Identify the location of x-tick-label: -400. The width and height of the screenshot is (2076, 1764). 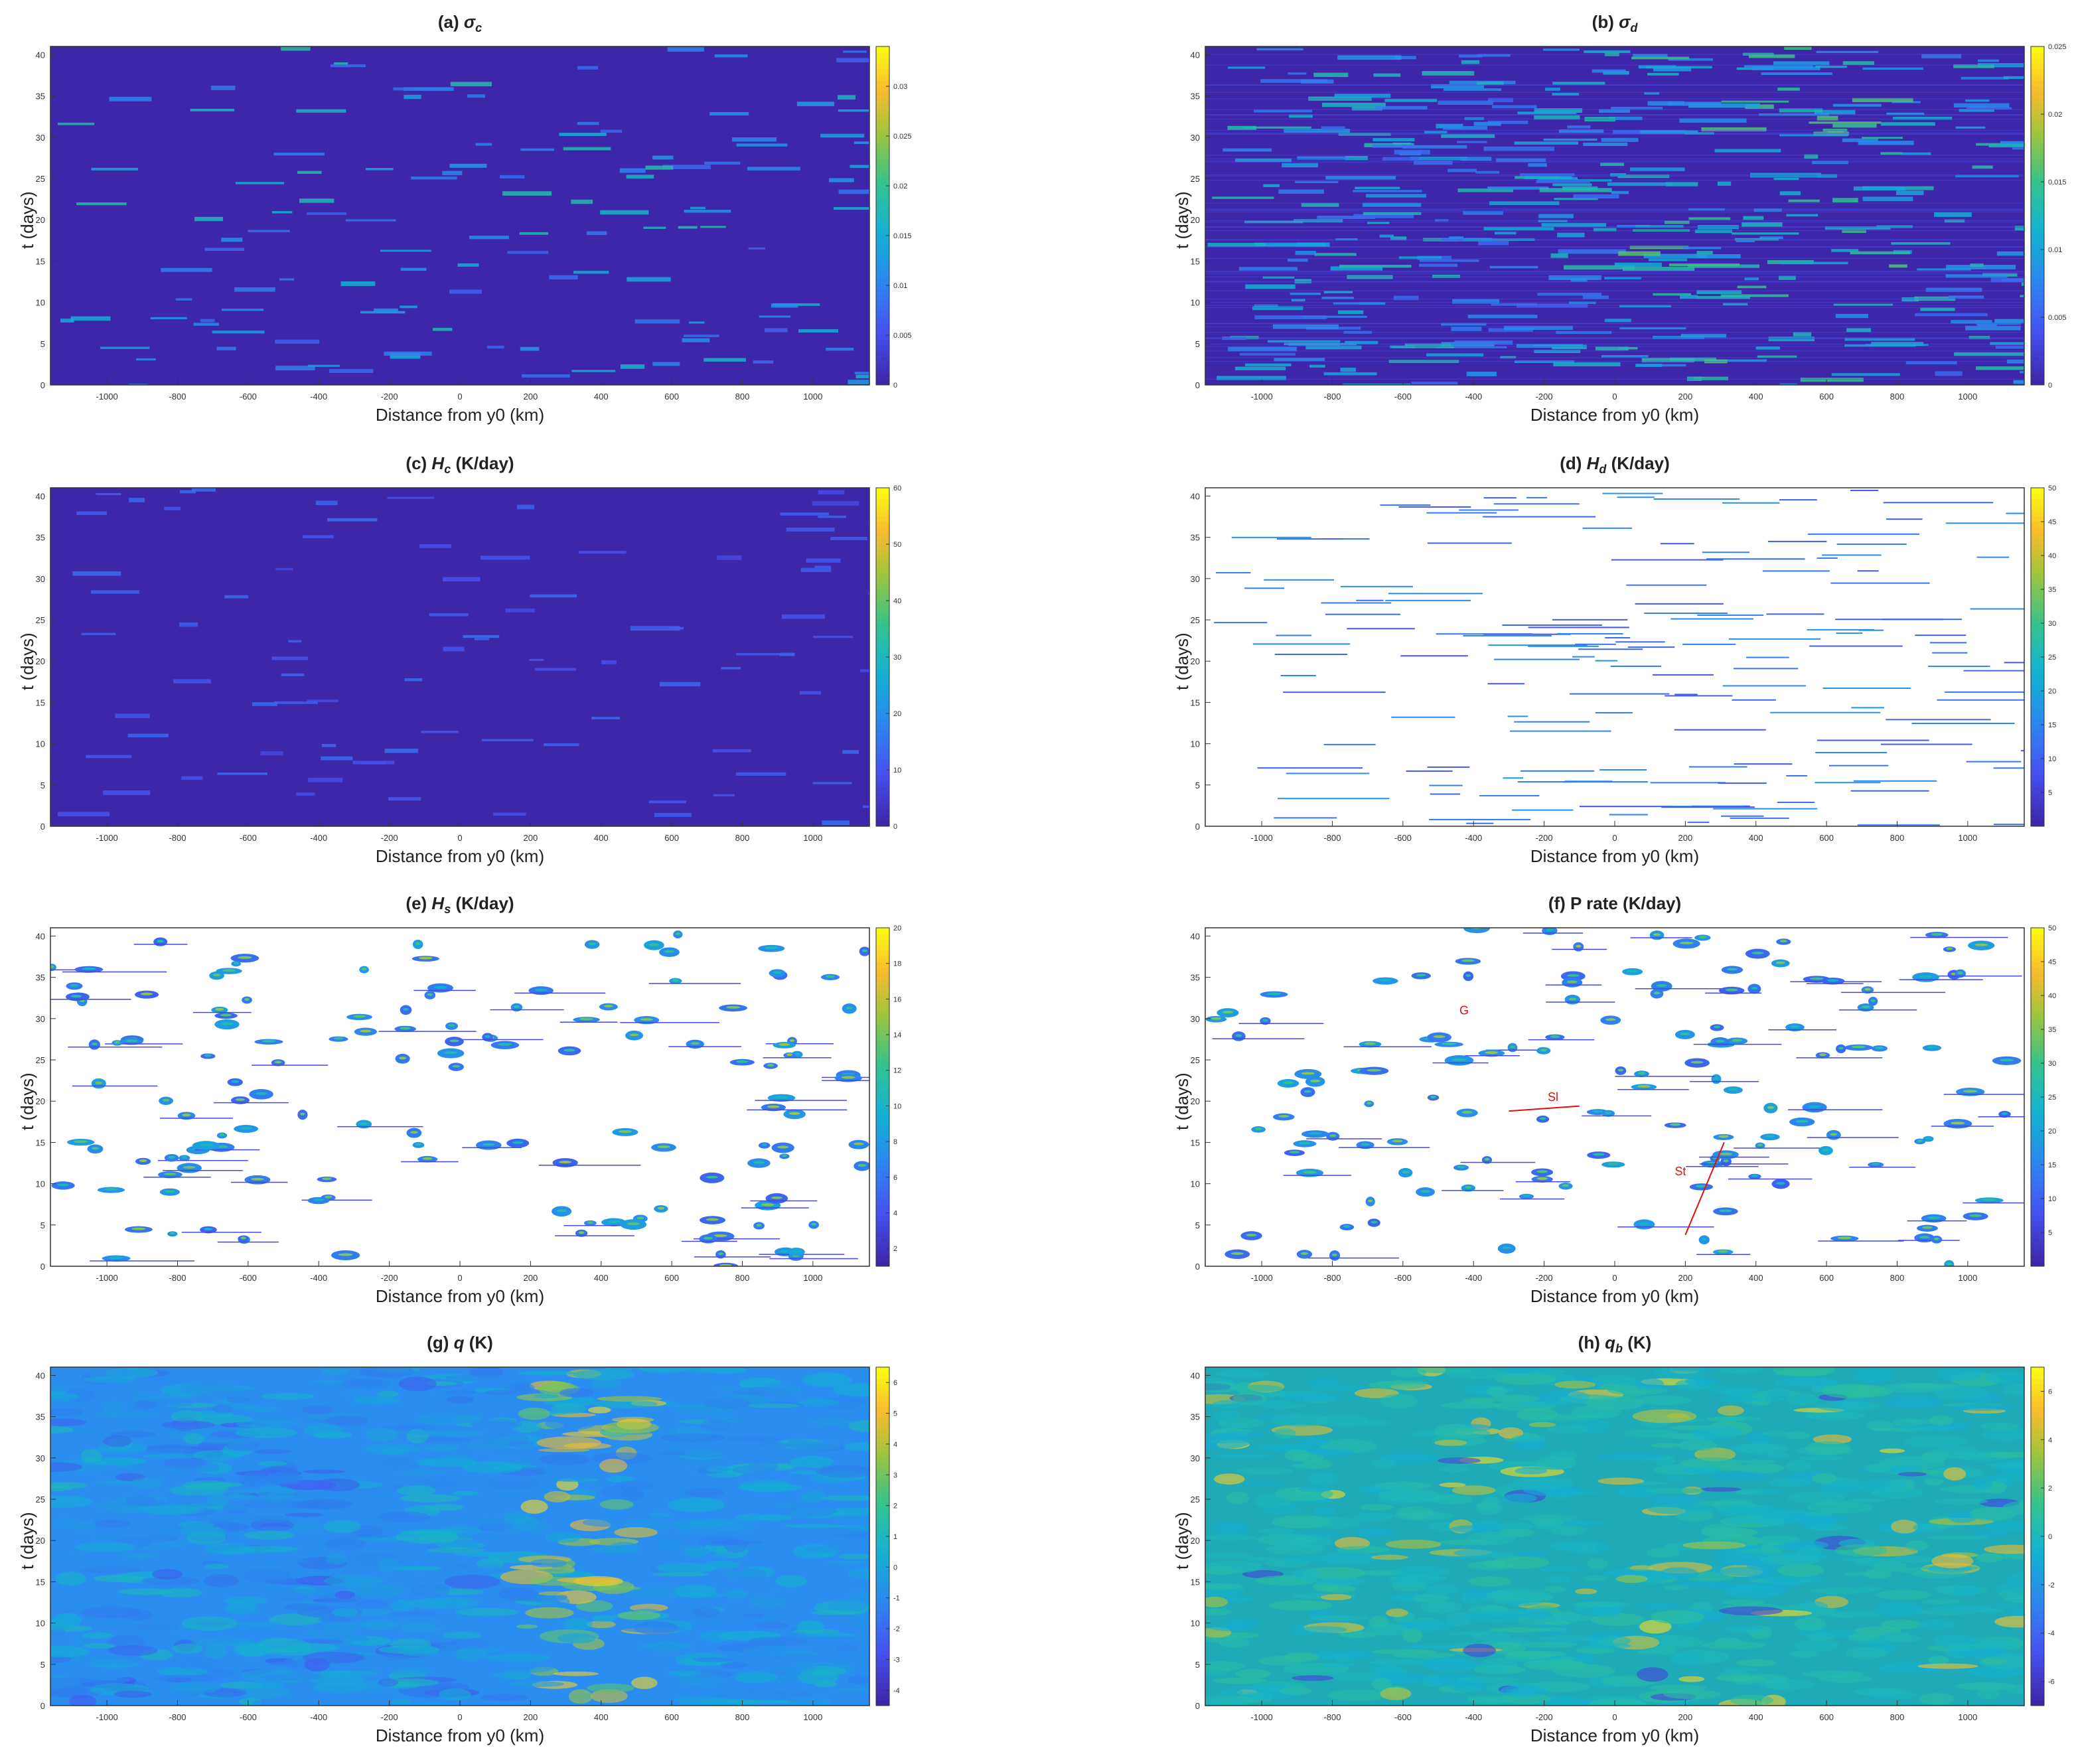
(1474, 397).